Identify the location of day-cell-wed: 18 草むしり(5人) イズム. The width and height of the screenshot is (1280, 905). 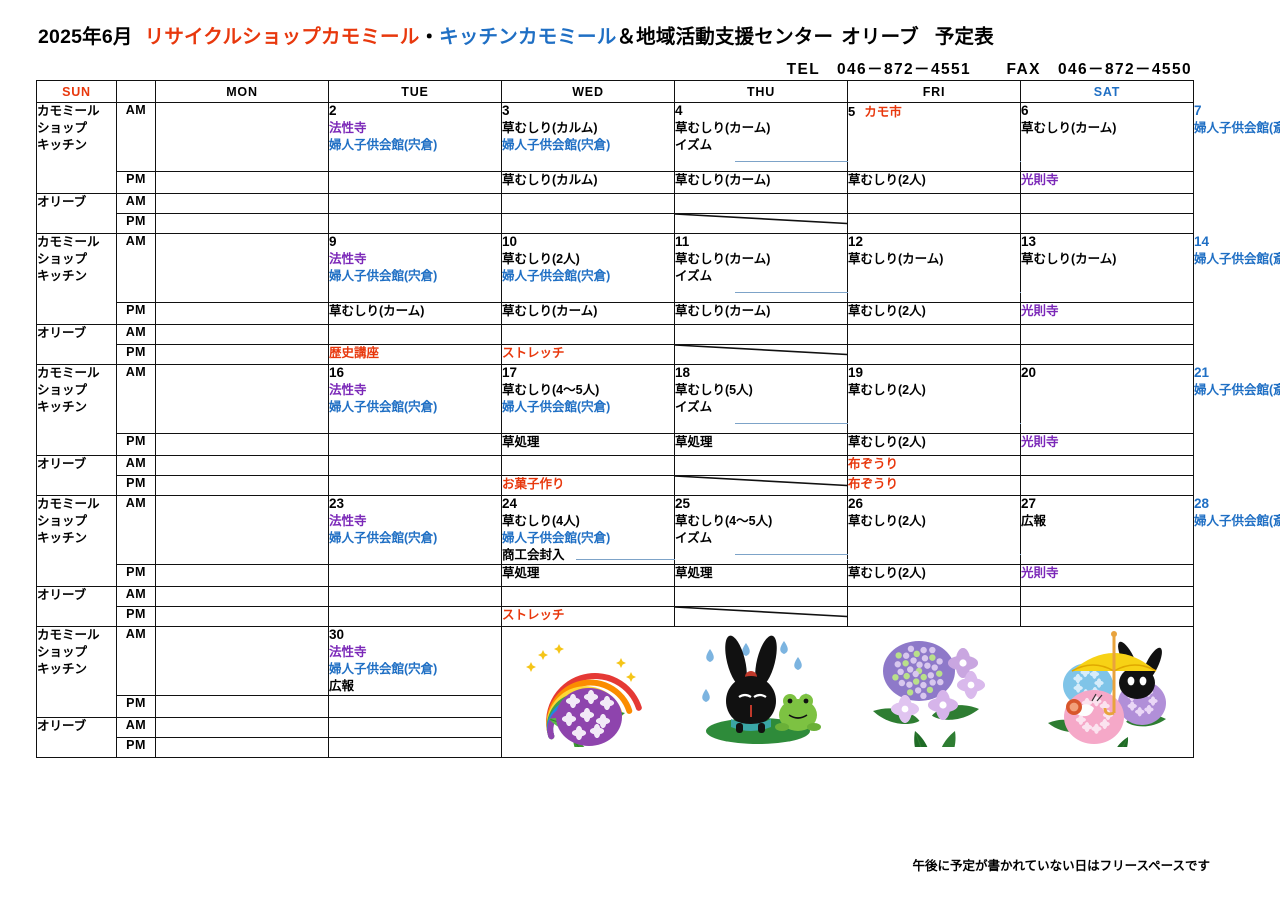
(927, 399).